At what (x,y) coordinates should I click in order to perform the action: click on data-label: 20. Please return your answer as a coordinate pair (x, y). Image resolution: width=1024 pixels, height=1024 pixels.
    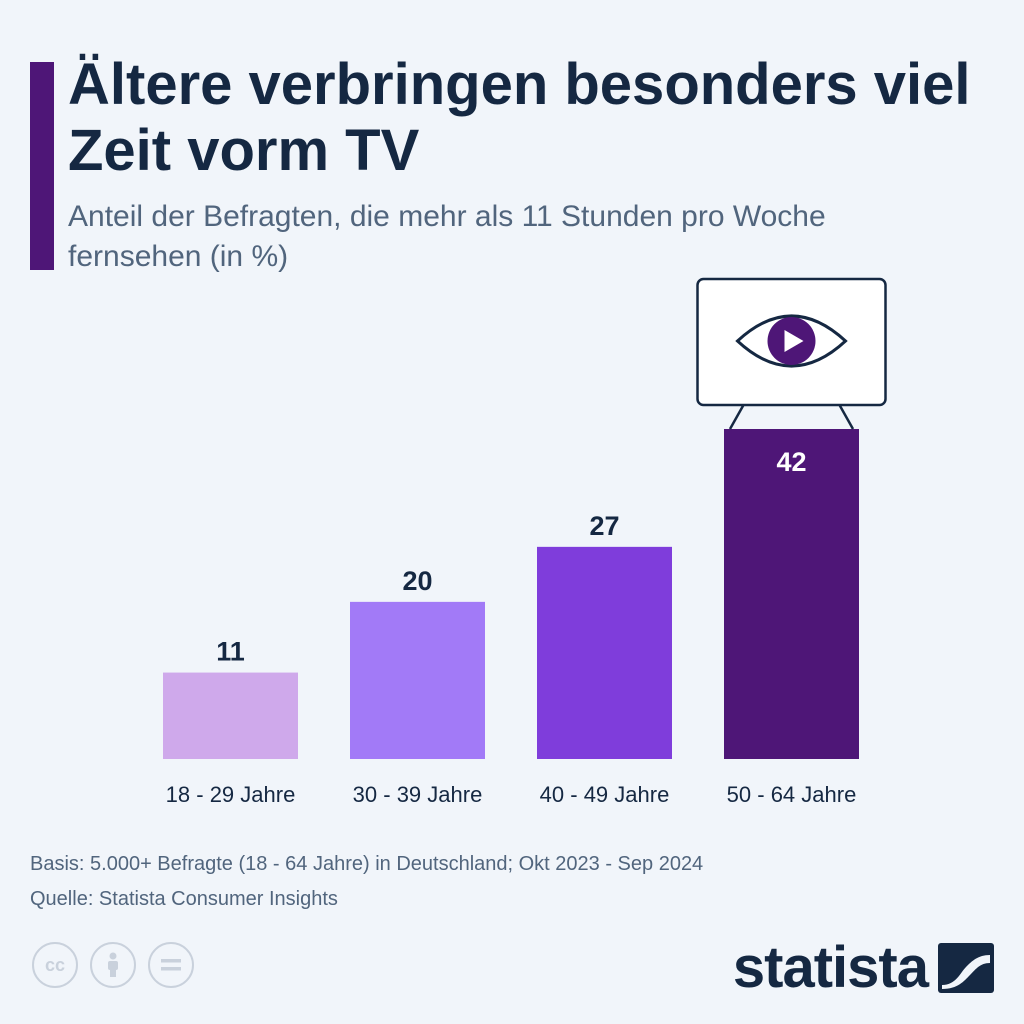
    Looking at the image, I should click on (417, 581).